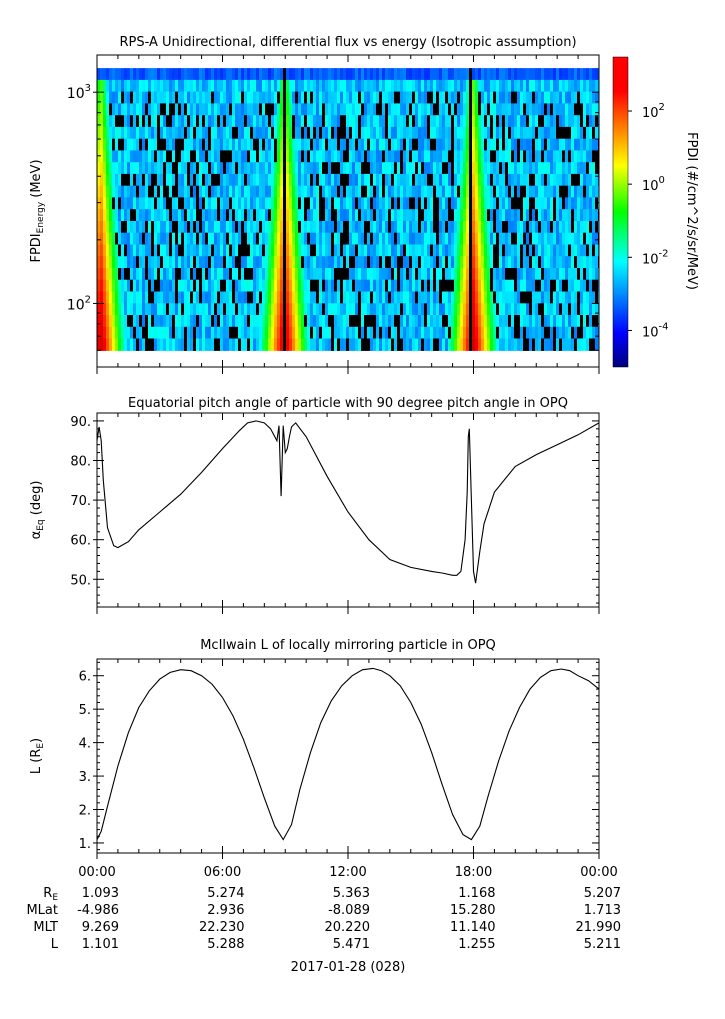 The image size is (725, 1019). I want to click on ephemeris-row-label: MLat, so click(42, 910).